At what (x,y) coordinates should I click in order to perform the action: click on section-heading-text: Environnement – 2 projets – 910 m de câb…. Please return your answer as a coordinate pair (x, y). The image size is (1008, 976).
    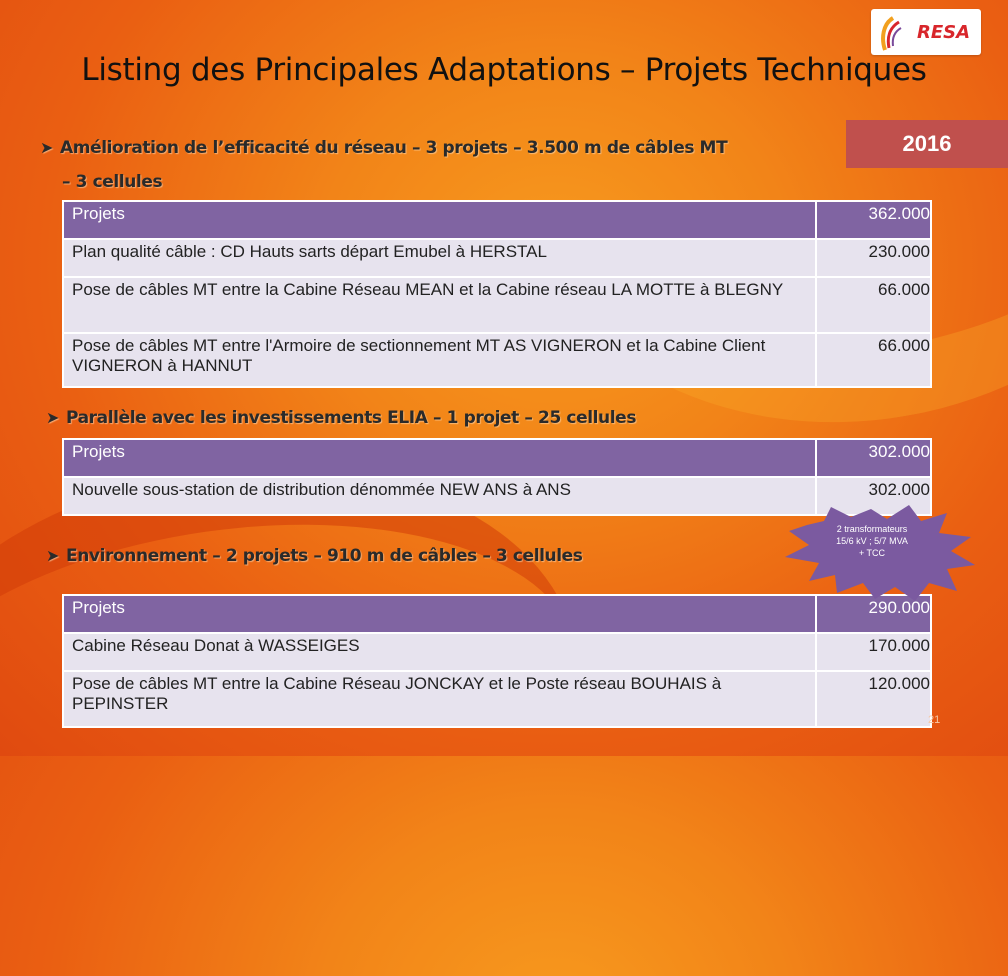
    Looking at the image, I should click on (324, 556).